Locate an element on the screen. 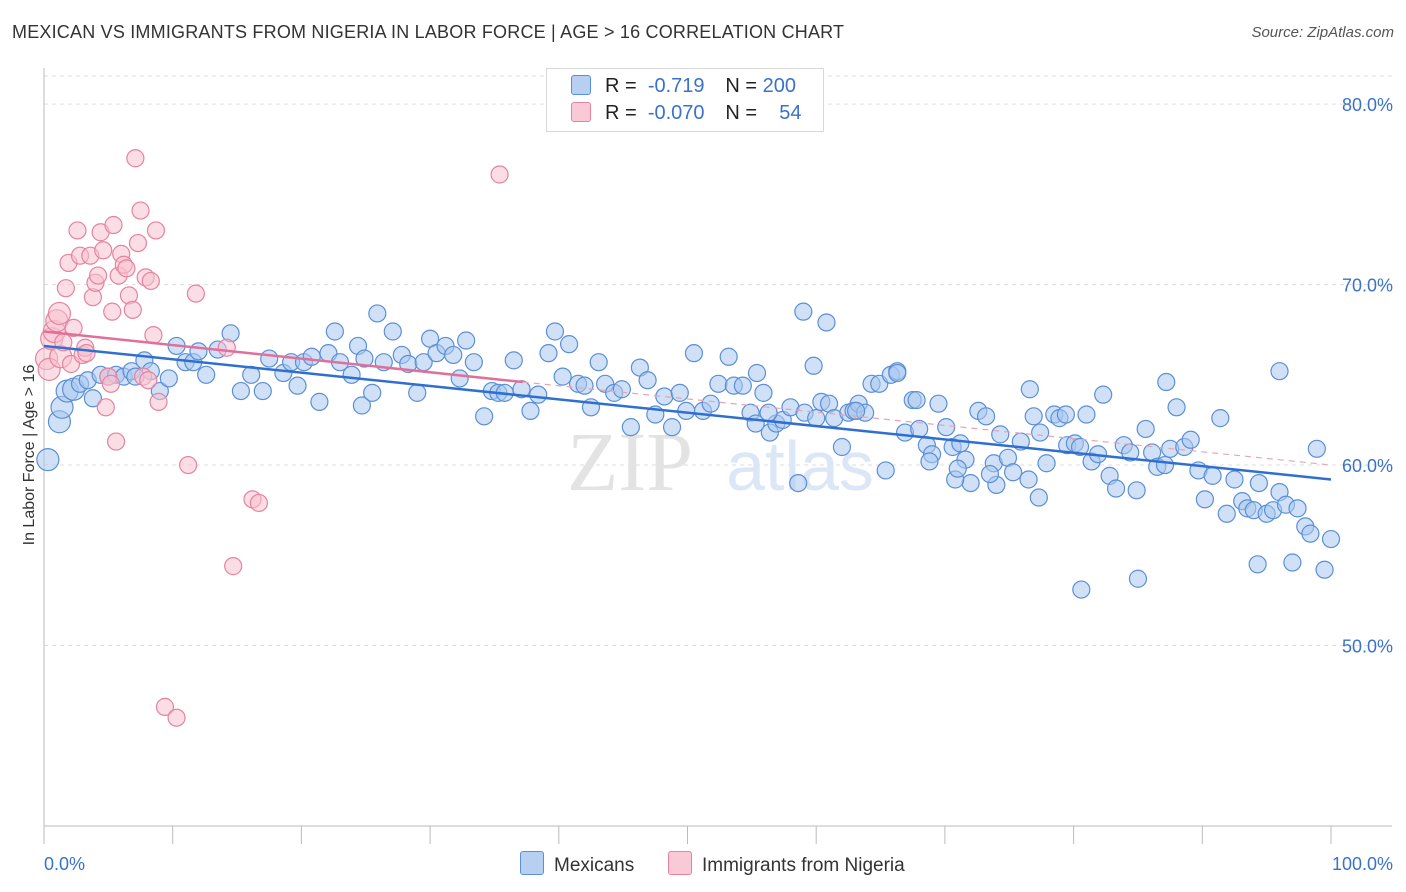 The width and height of the screenshot is (1406, 892). watermark: ZIP atlas is located at coordinates (720, 462).